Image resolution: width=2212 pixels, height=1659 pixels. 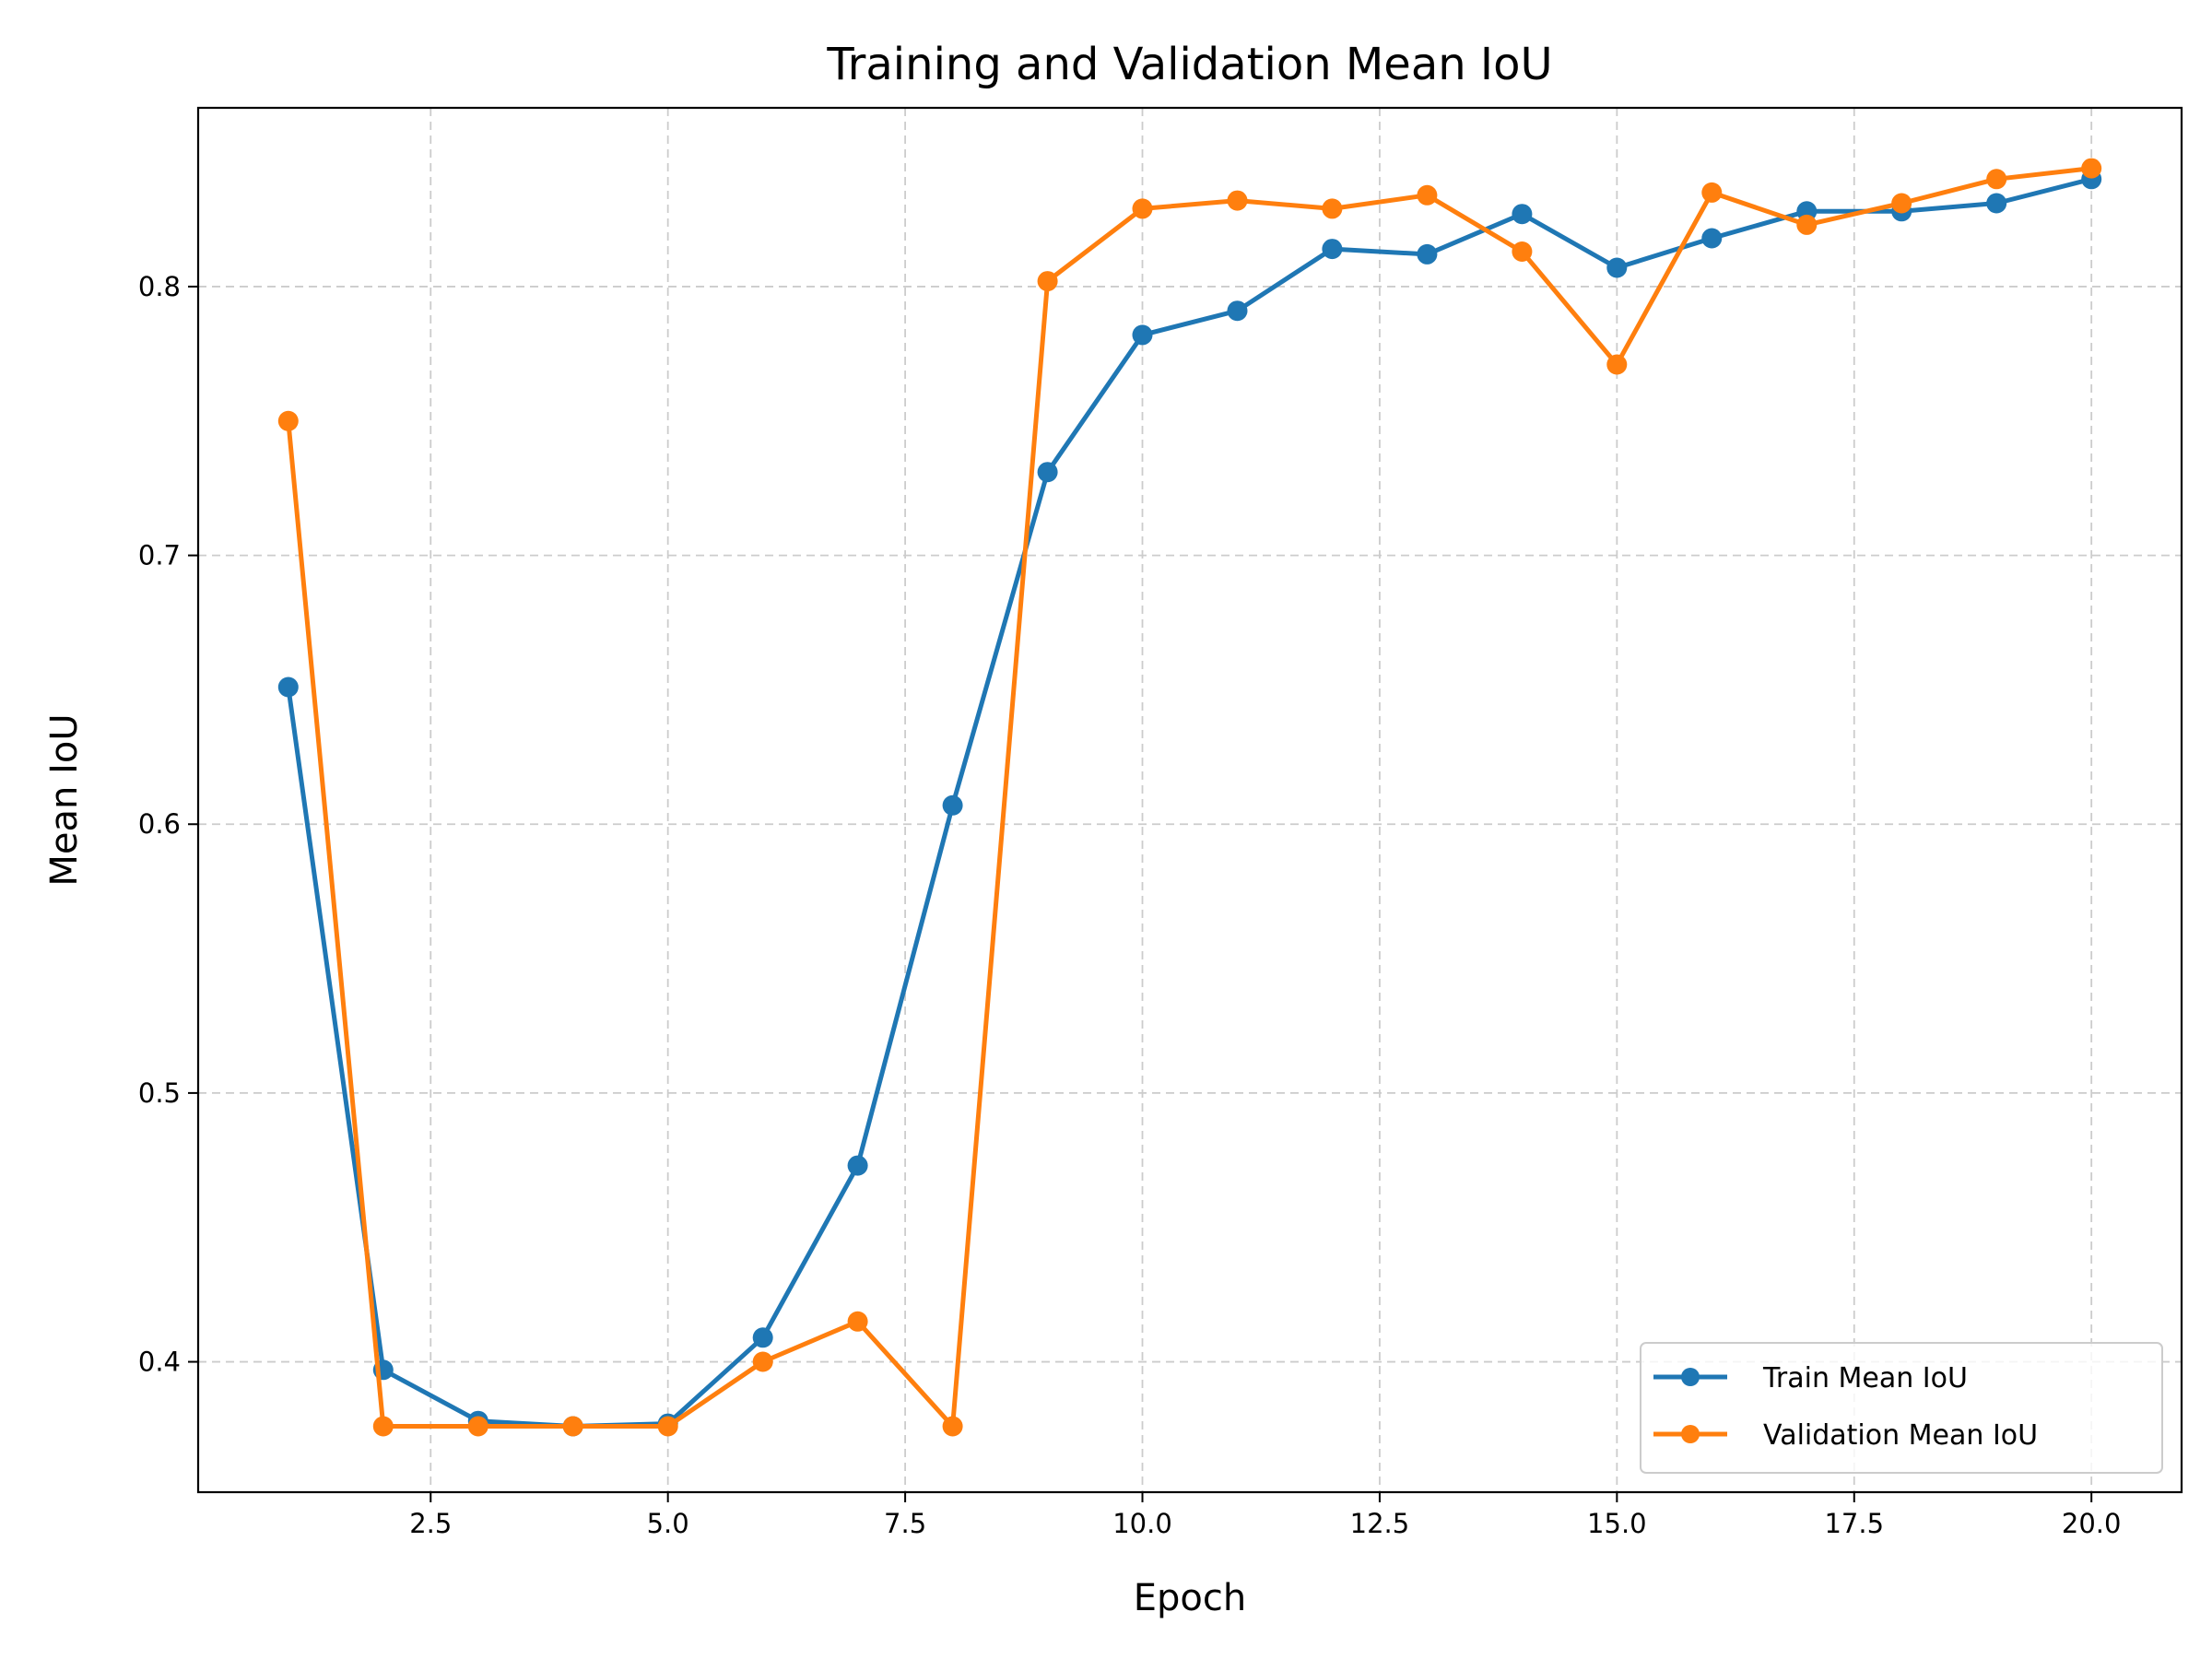 What do you see at coordinates (1690, 1434) in the screenshot?
I see `legend-marker-validation` at bounding box center [1690, 1434].